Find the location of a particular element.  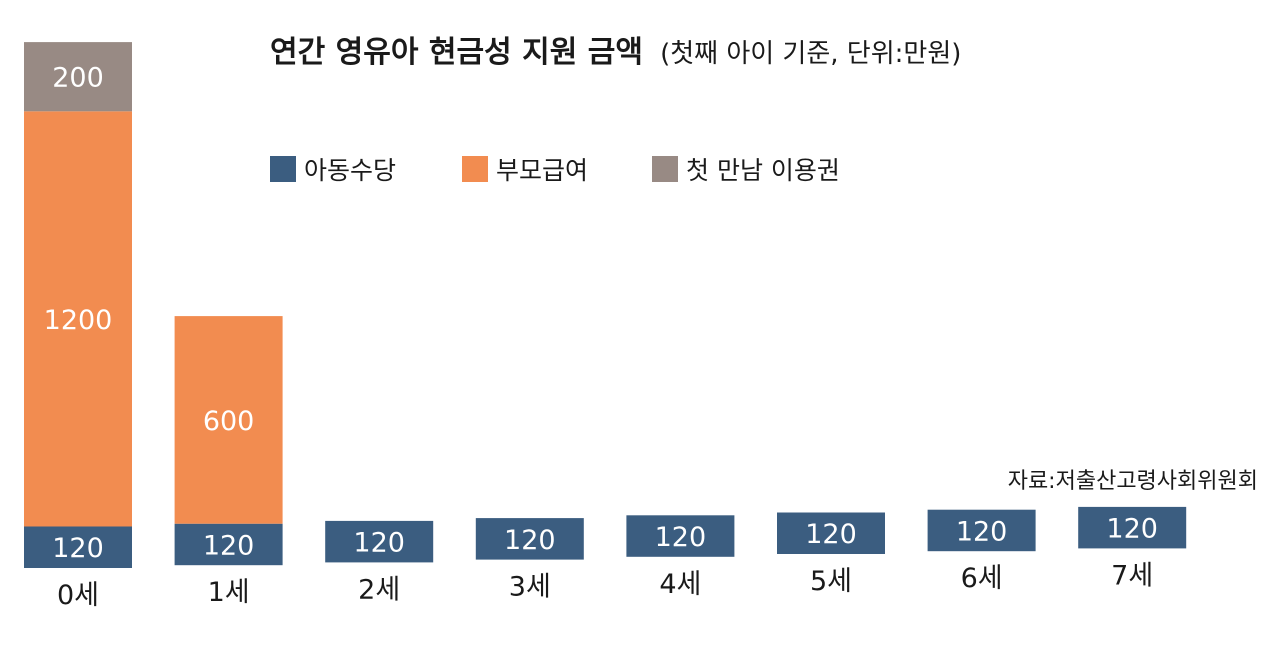

legend-label: 부모급여 is located at coordinates (542, 170).